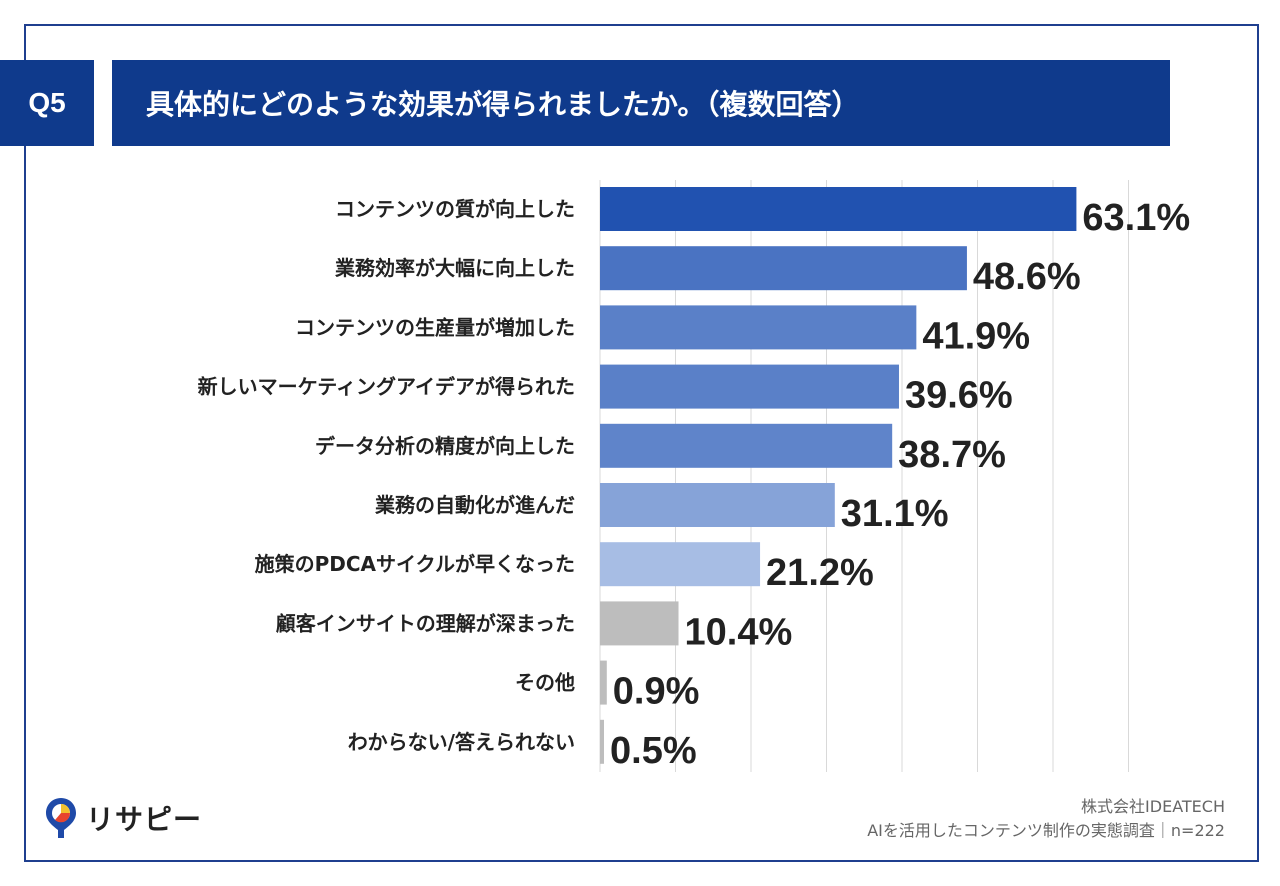 Image resolution: width=1280 pixels, height=886 pixels. Describe the element at coordinates (739, 632) in the screenshot. I see `value-label: 10.4%` at that location.